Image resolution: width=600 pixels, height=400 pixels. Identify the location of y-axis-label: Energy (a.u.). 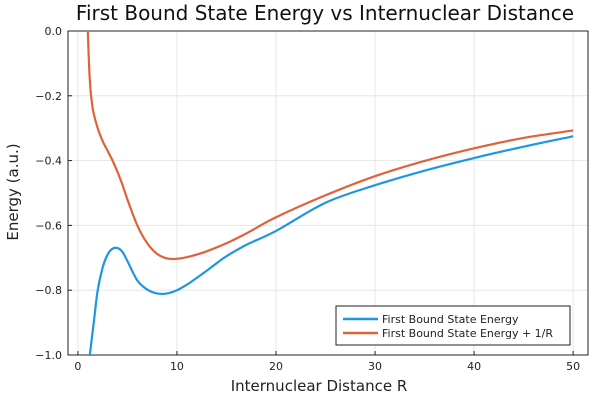
(13, 191).